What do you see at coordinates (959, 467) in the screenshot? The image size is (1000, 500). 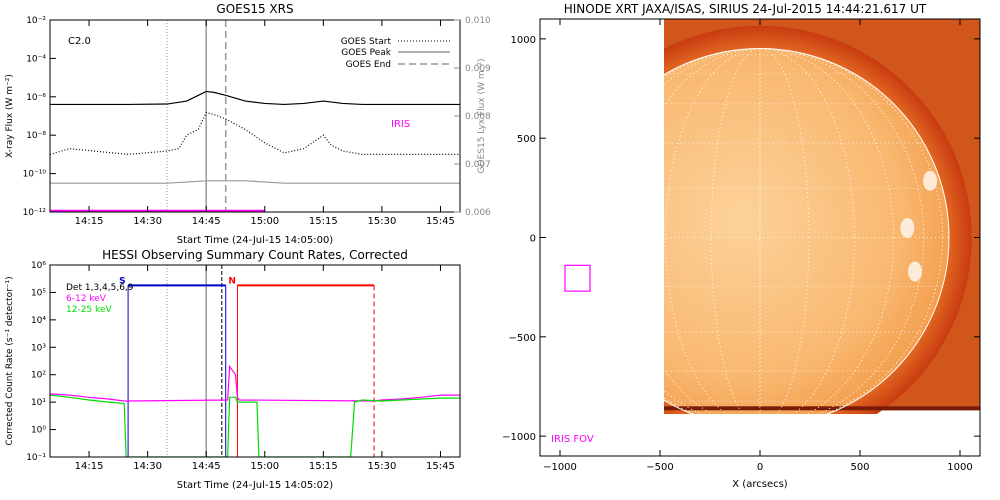 I see `xrt-xtick-label: 1000` at bounding box center [959, 467].